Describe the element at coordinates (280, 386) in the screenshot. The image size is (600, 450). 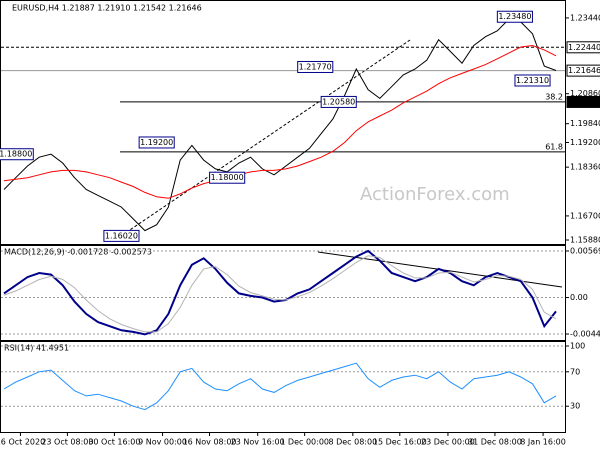
I see `series-line` at that location.